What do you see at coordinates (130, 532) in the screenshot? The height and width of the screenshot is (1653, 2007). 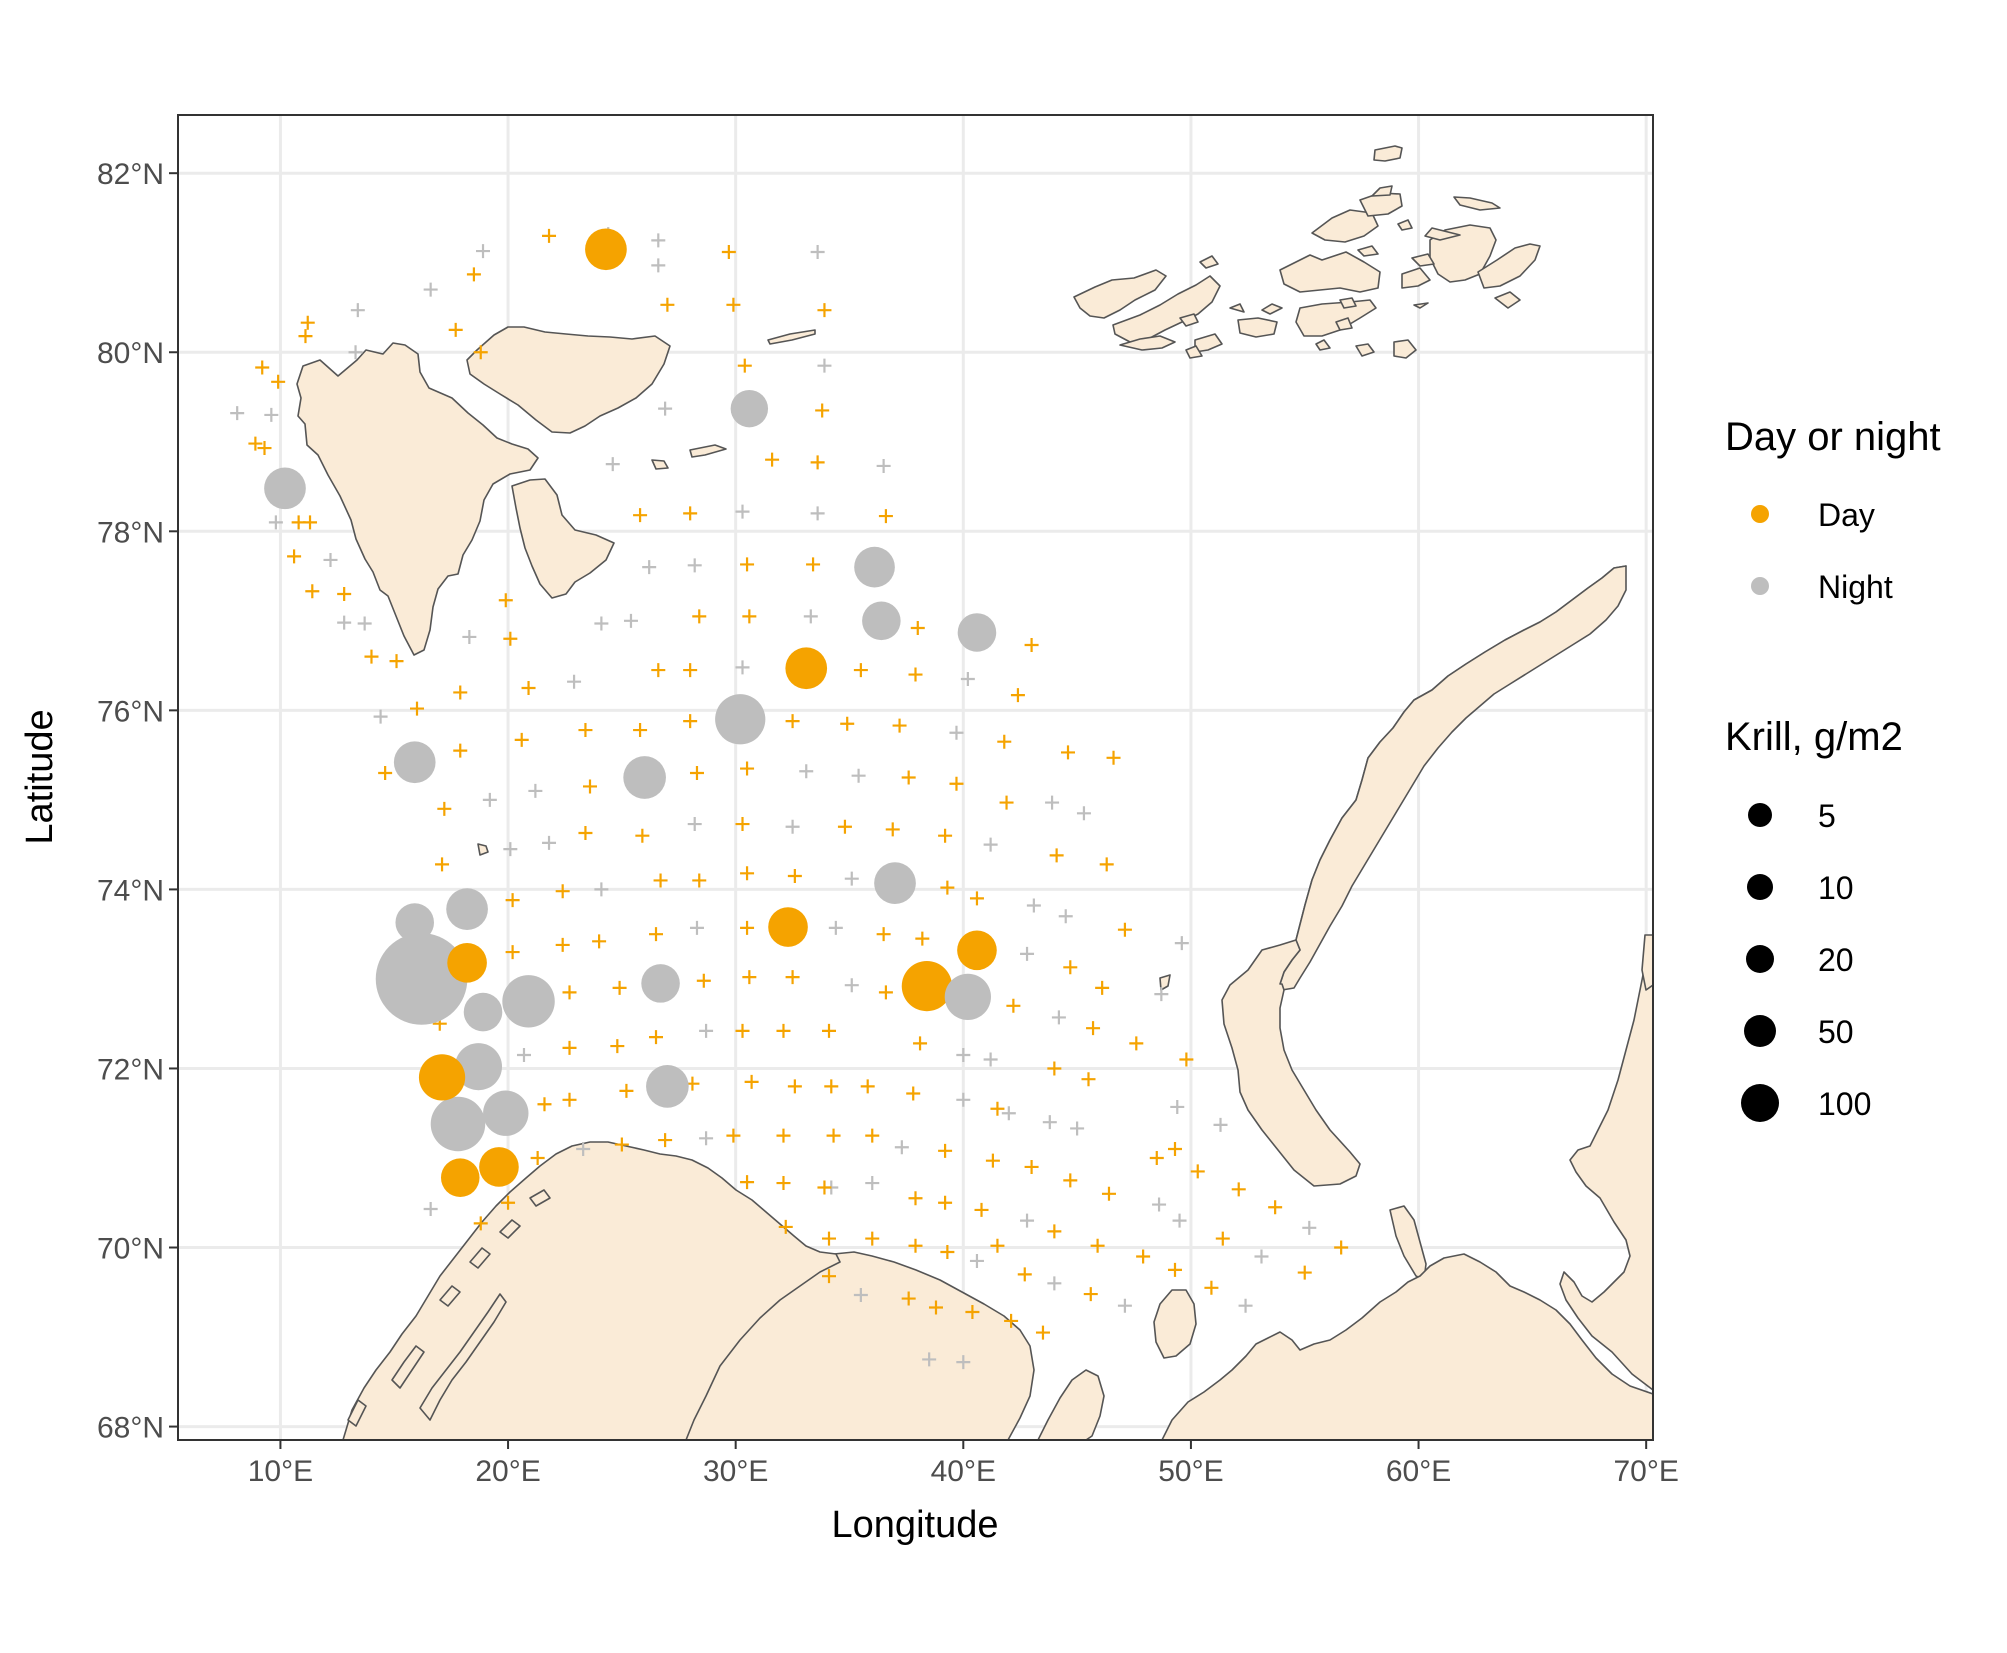 I see `y-tick-label-5: 78°N` at bounding box center [130, 532].